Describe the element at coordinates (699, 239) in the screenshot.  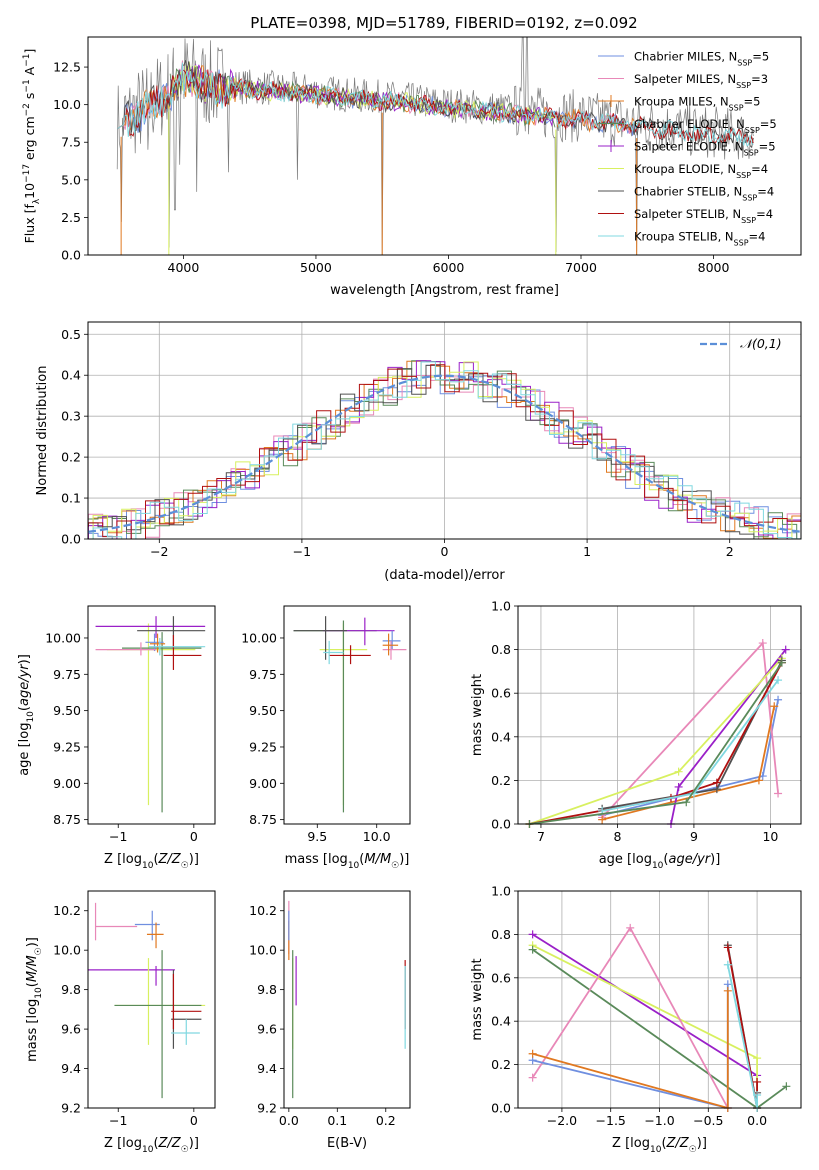
I see `legend-label: Kroupa STELIB, NSSP=4` at that location.